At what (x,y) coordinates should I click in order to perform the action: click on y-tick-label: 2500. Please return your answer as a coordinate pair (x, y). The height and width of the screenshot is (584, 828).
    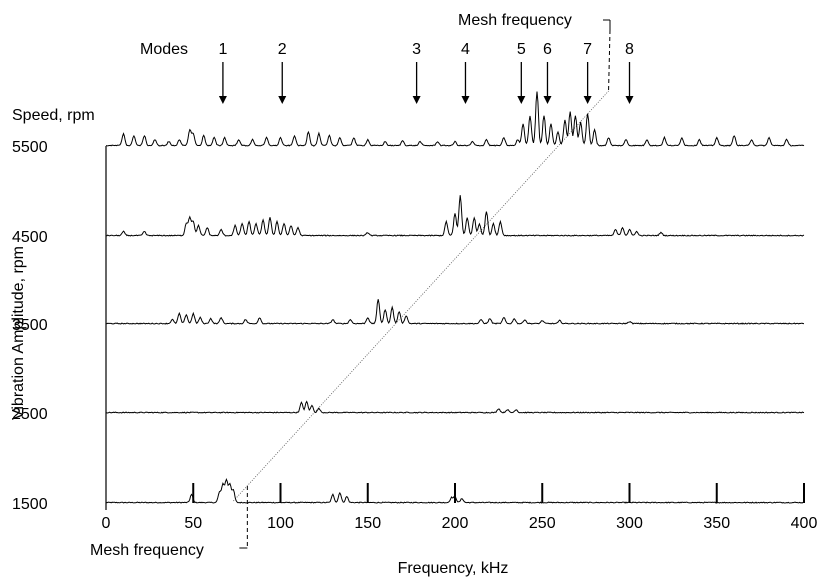
    Looking at the image, I should click on (30, 414).